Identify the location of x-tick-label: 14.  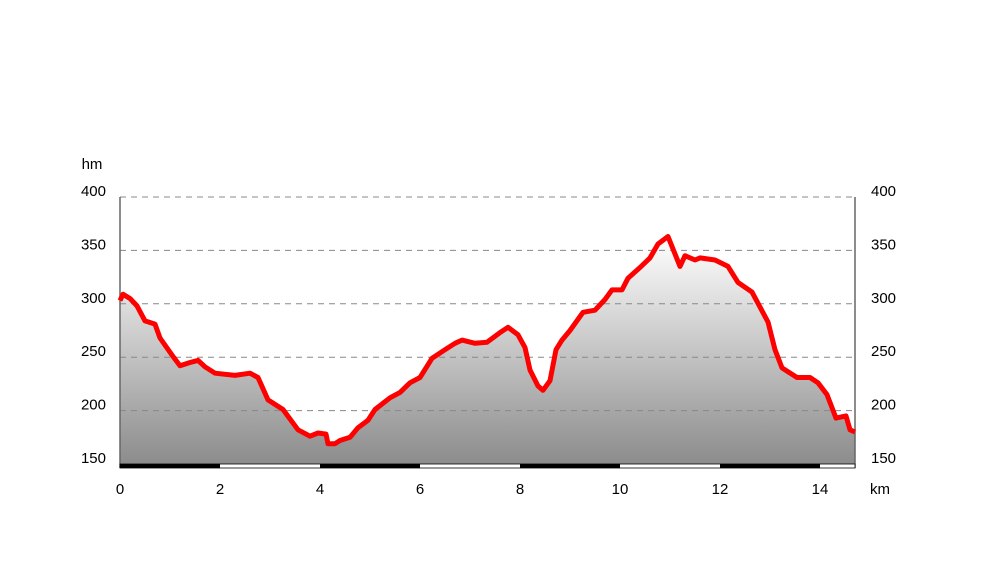
(820, 489).